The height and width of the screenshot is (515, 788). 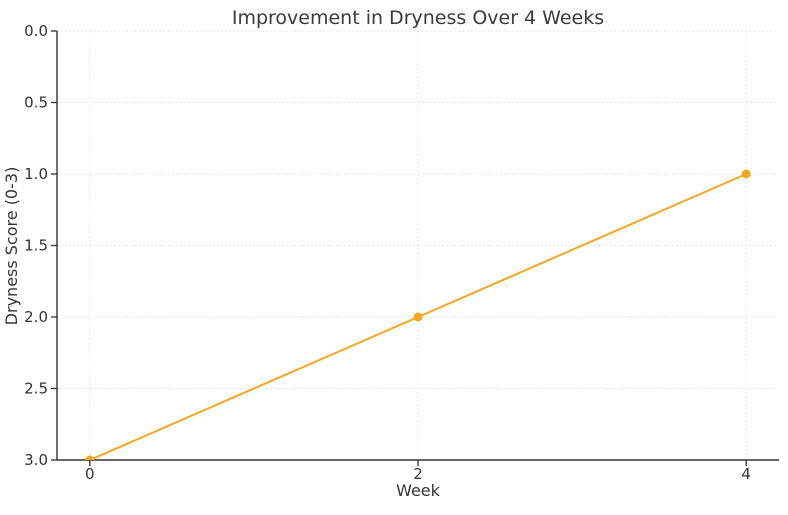 What do you see at coordinates (418, 18) in the screenshot?
I see `chart-title: Improvement in Dryness Over 4 Weeks` at bounding box center [418, 18].